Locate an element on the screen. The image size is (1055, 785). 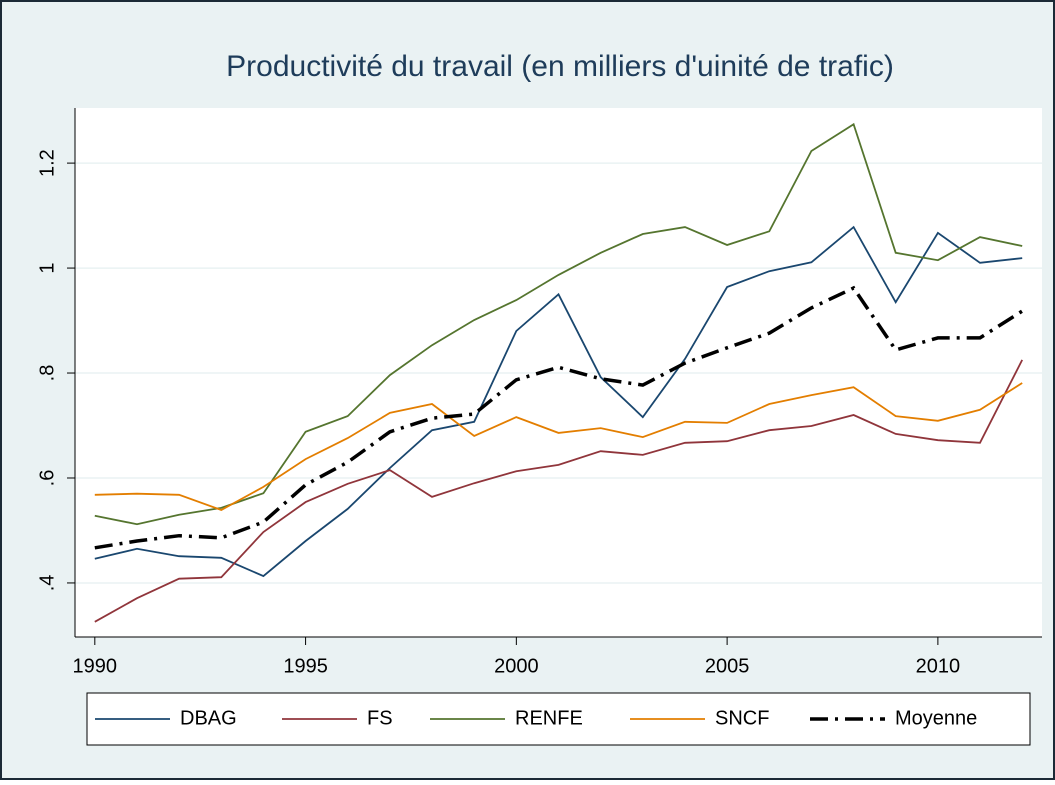
legend-label: FS is located at coordinates (380, 718).